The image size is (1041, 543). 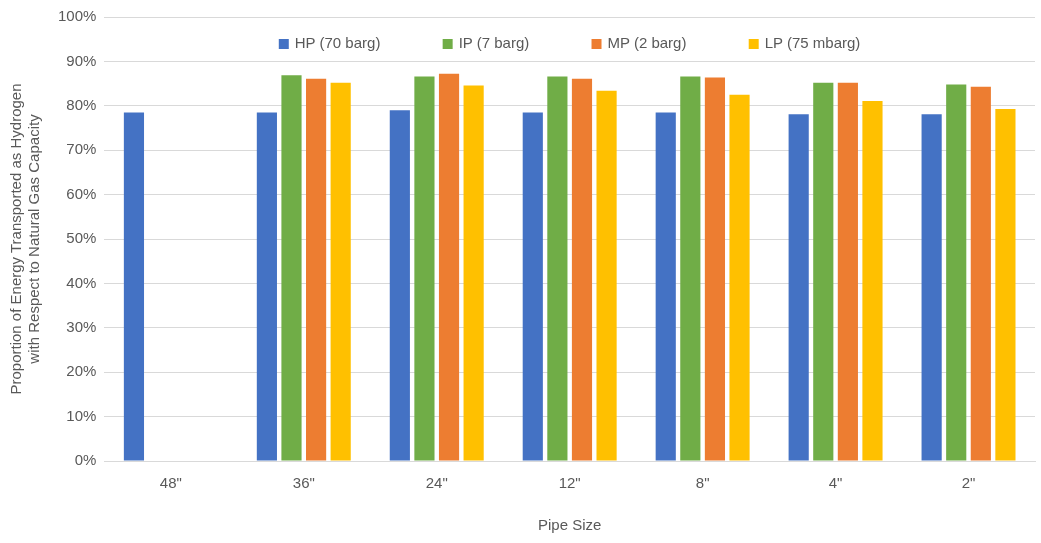 I want to click on x-tick-label: 2", so click(x=968, y=483).